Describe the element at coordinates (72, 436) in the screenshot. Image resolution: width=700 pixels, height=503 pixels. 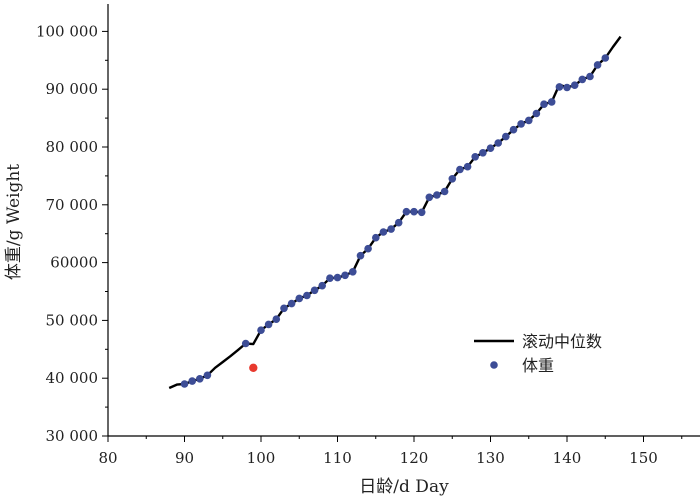
I see `y-tick-label: 30 000` at that location.